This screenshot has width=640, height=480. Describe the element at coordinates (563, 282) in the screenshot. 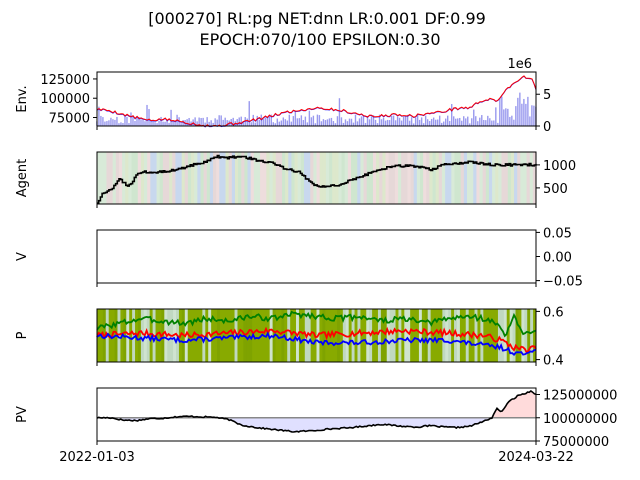

I see `value-ytick-label: −0.05` at that location.